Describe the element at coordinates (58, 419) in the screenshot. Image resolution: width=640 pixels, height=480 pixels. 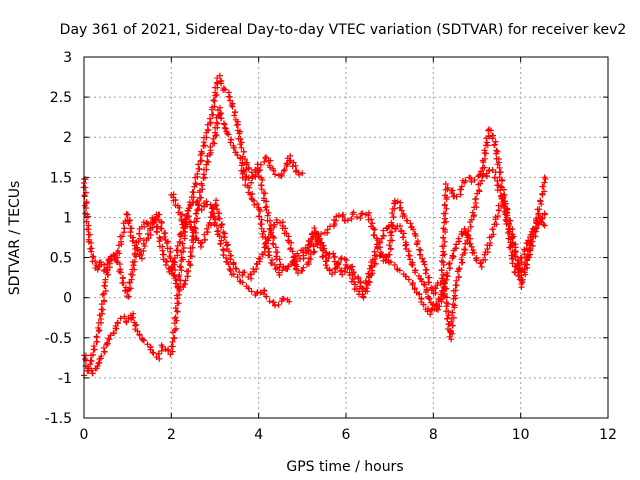
I see `y-tick-label: -1.5` at that location.